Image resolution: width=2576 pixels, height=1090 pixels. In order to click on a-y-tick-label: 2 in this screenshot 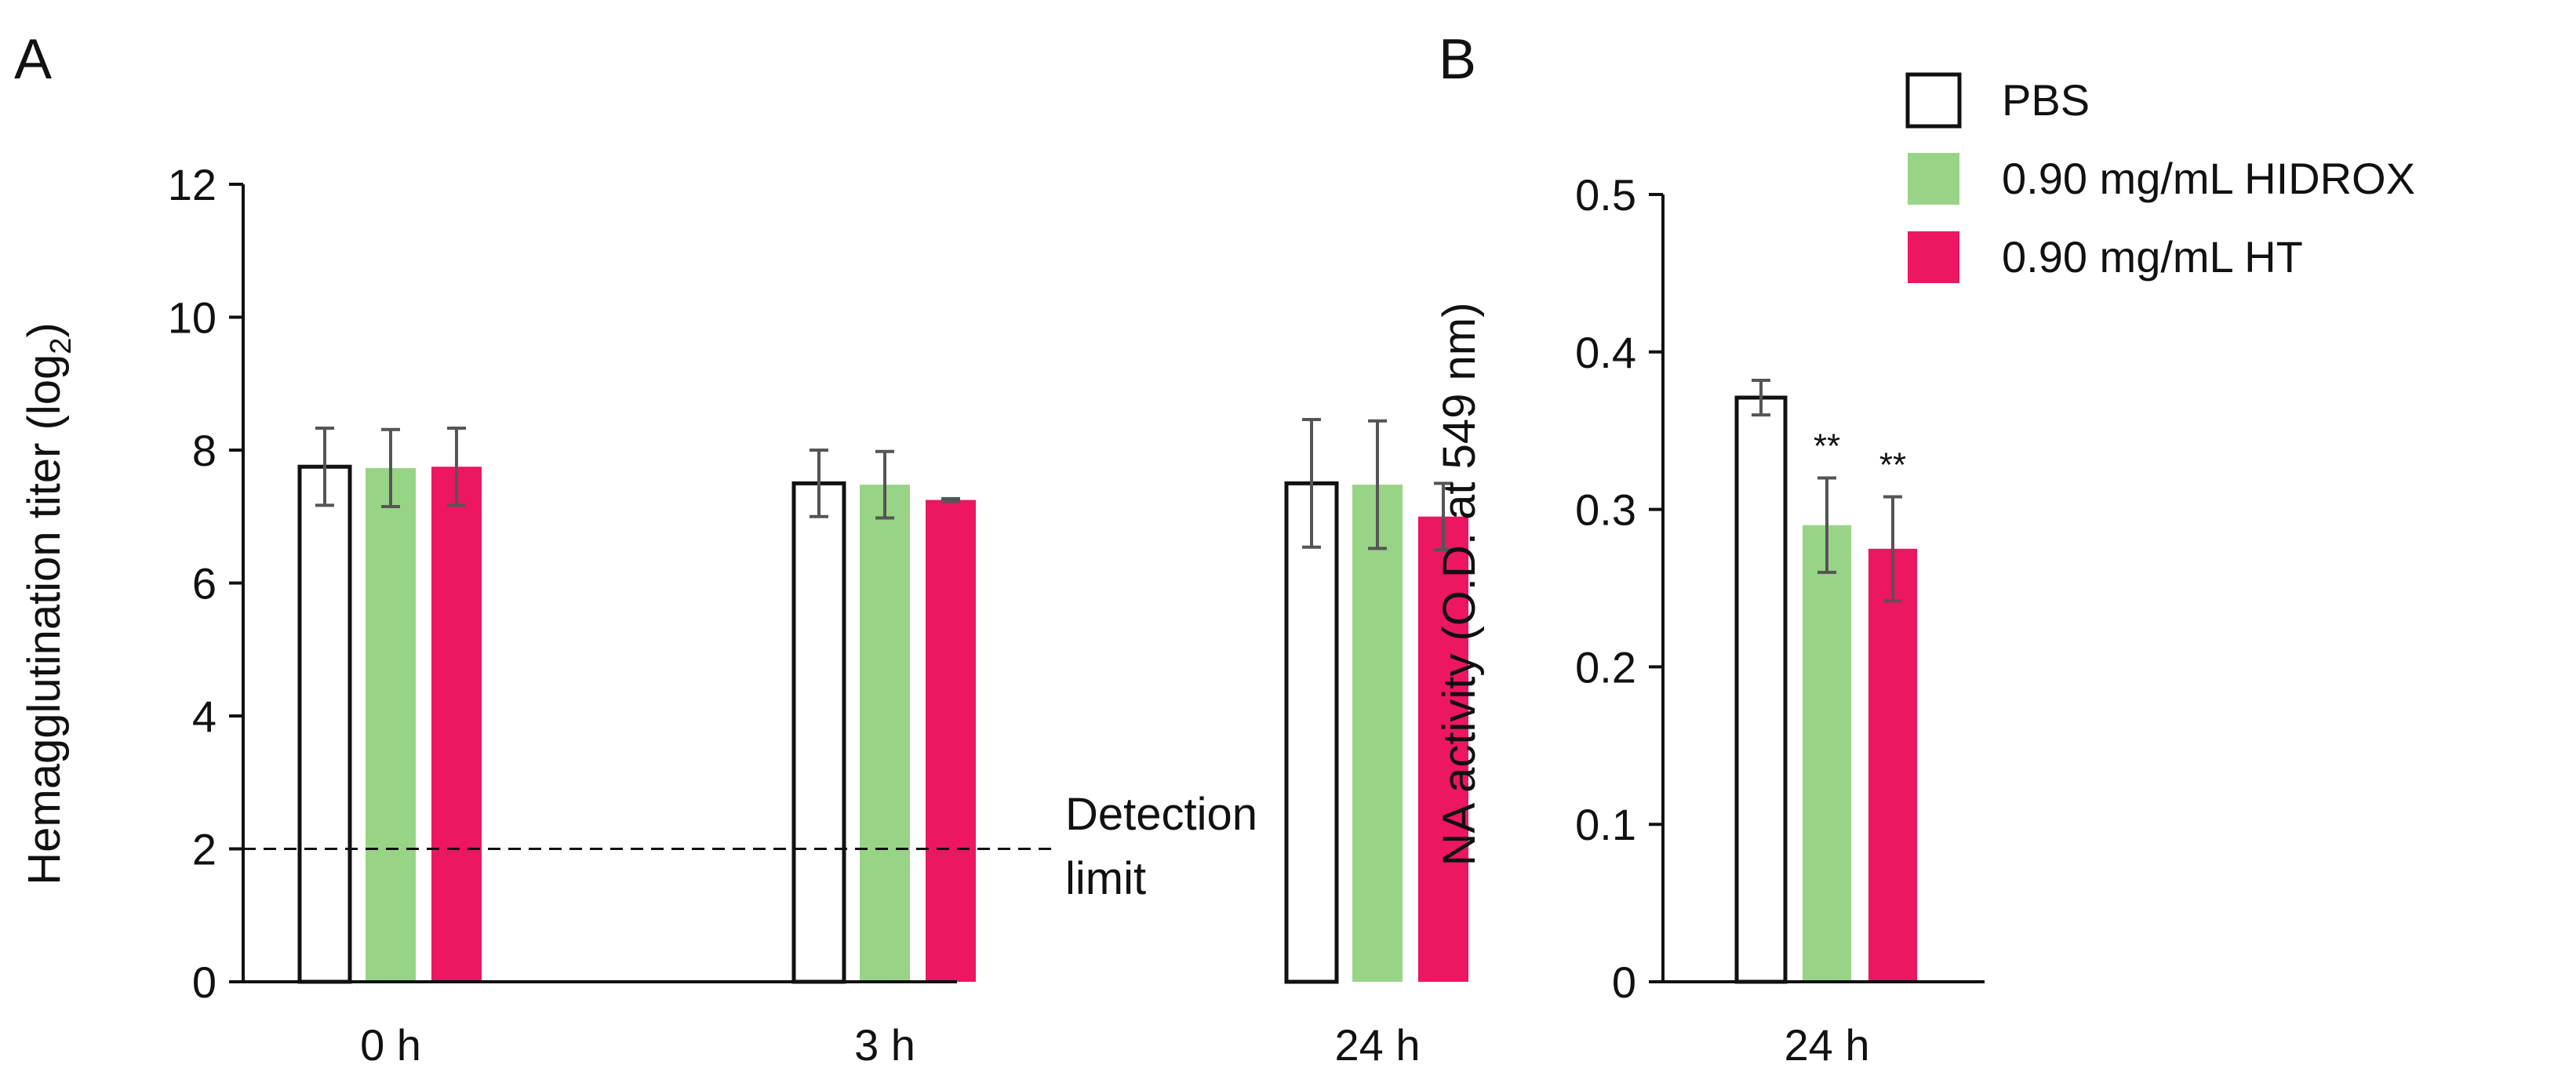, I will do `click(204, 849)`.